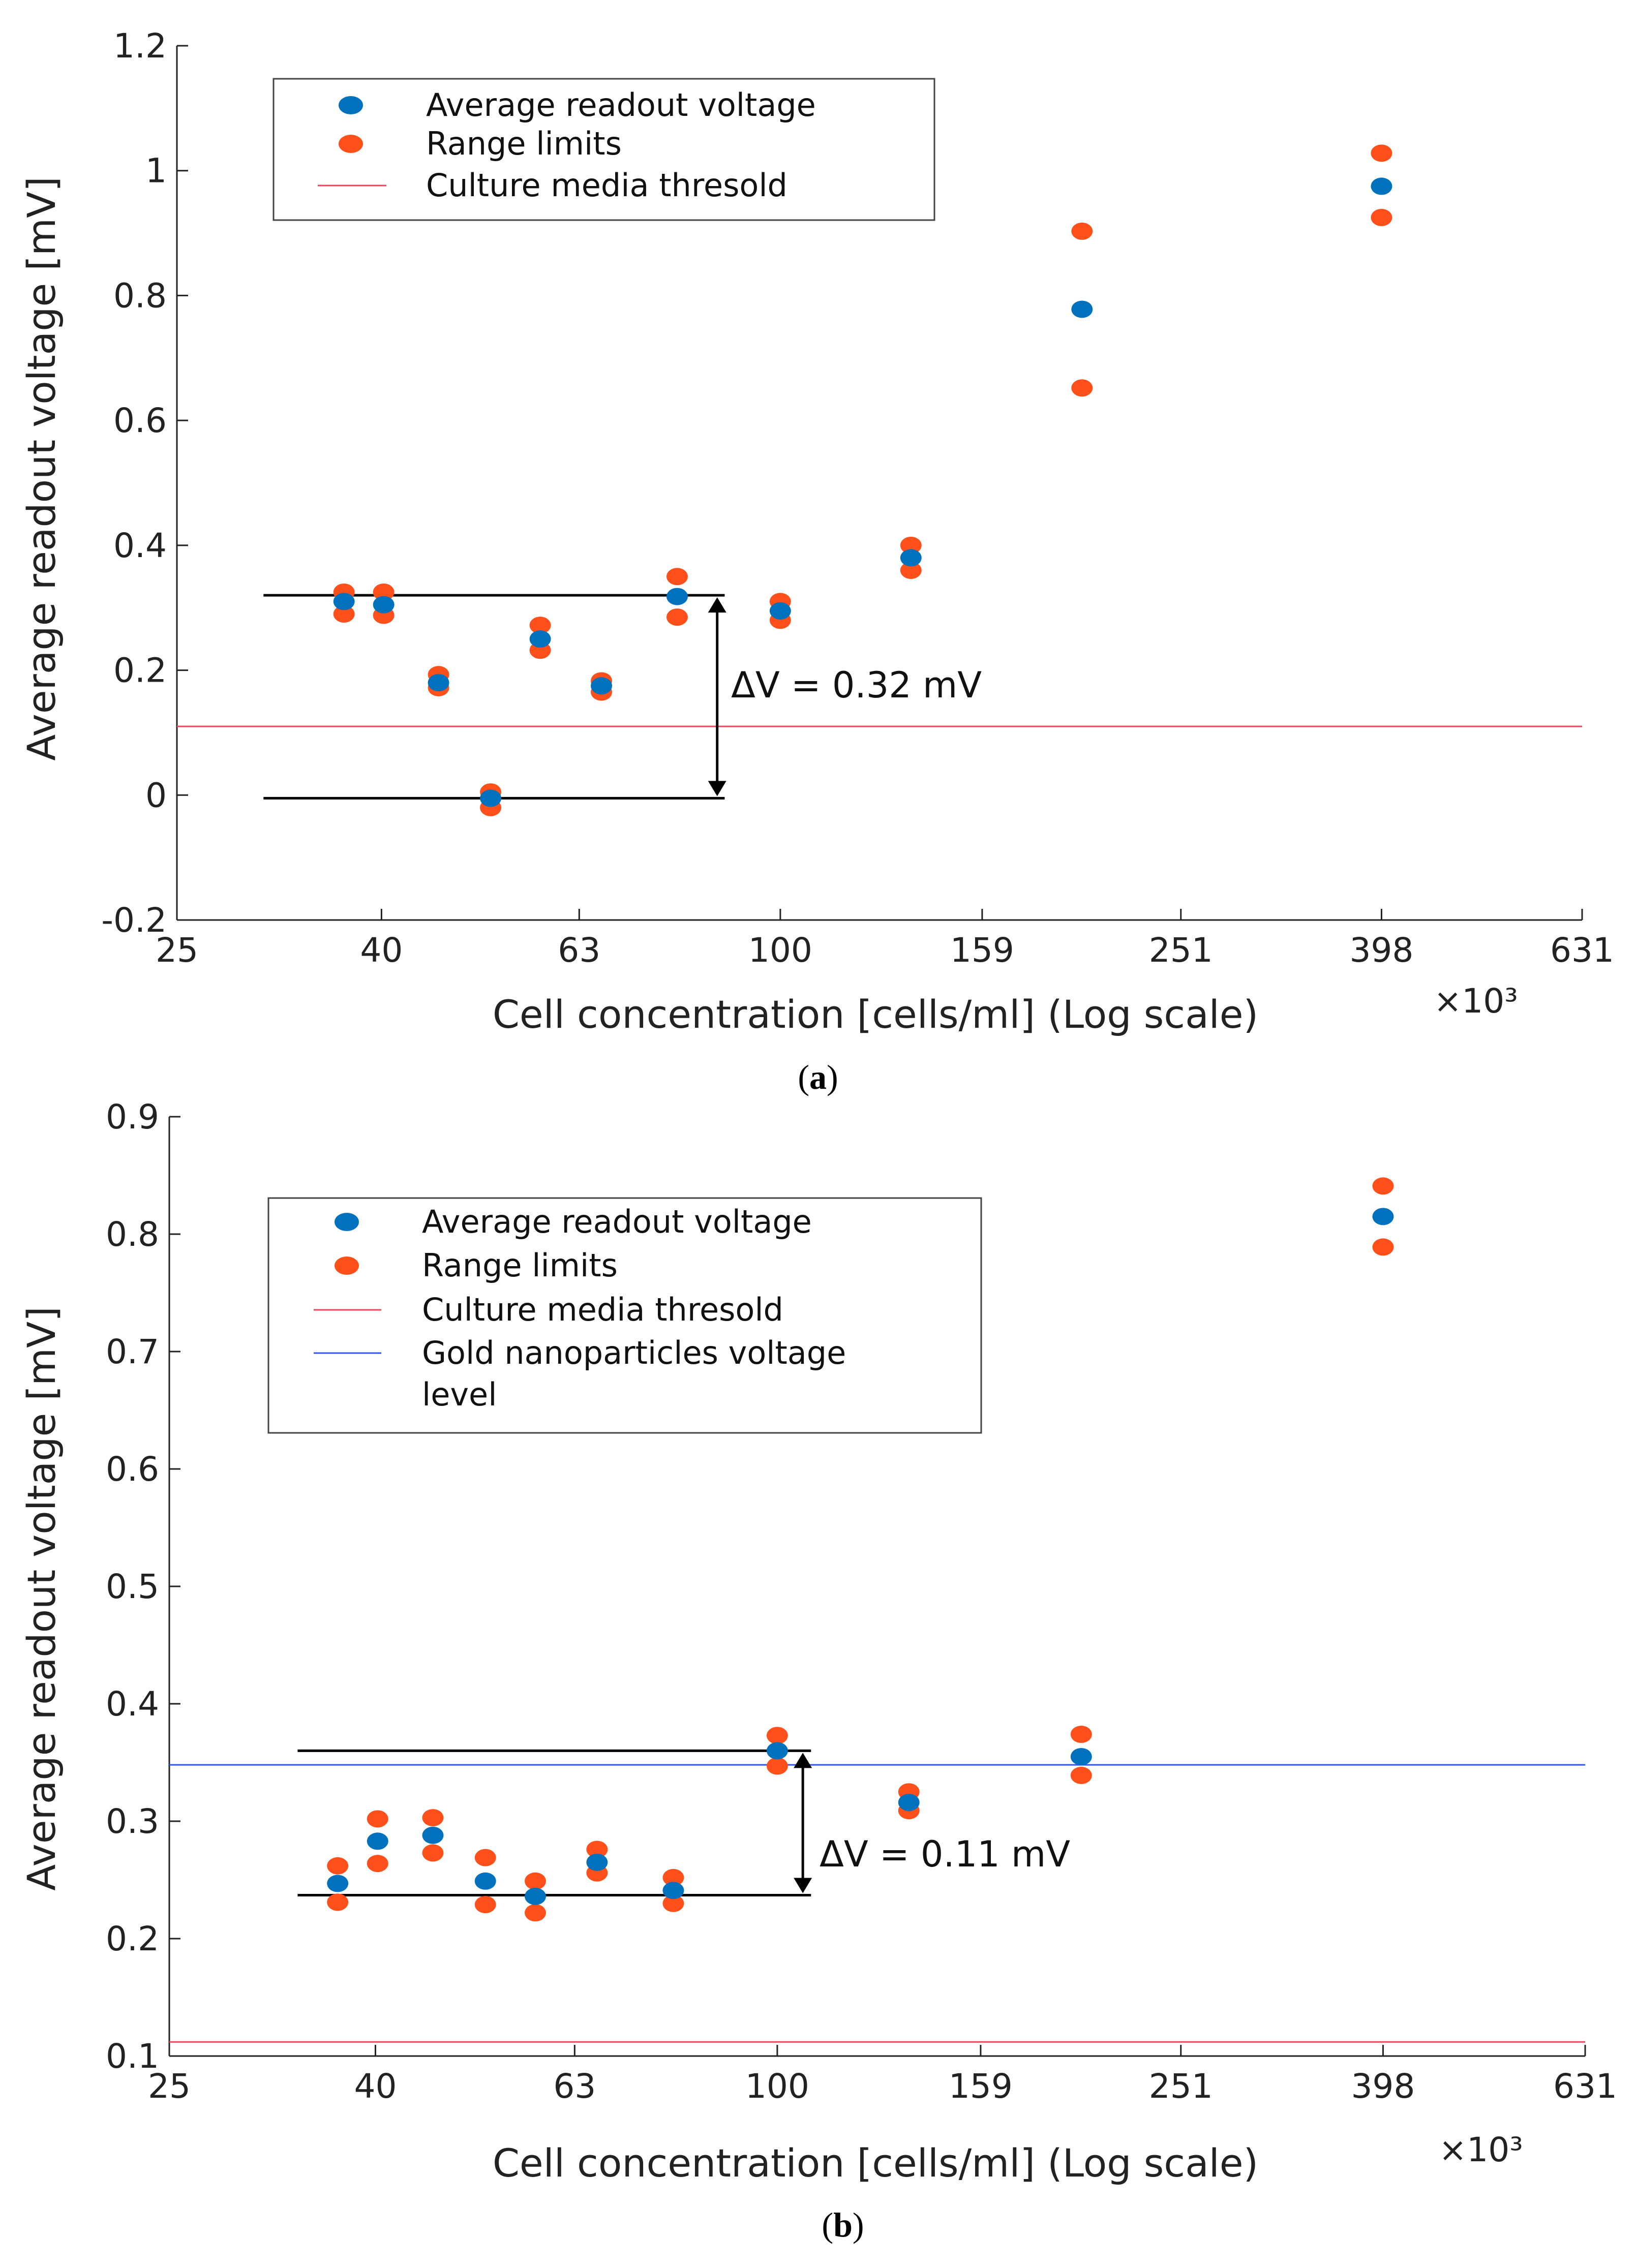  Describe the element at coordinates (524, 143) in the screenshot. I see `panel-a-legend-range: Range limits` at that location.